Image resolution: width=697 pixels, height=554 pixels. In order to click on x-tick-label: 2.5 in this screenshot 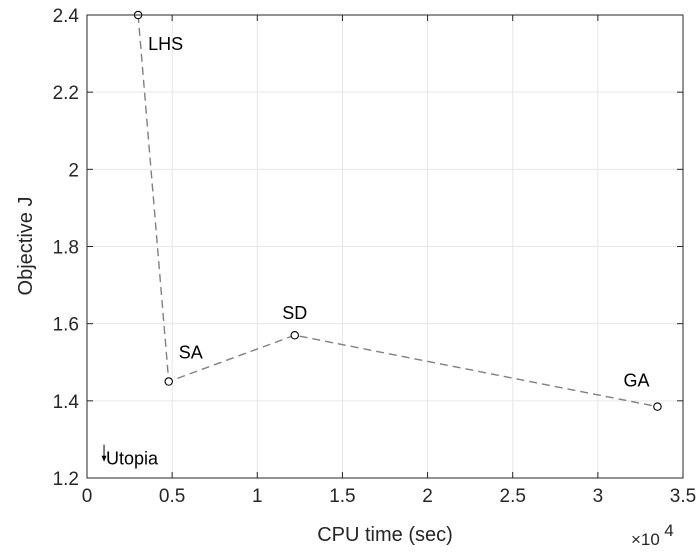, I will do `click(513, 496)`.